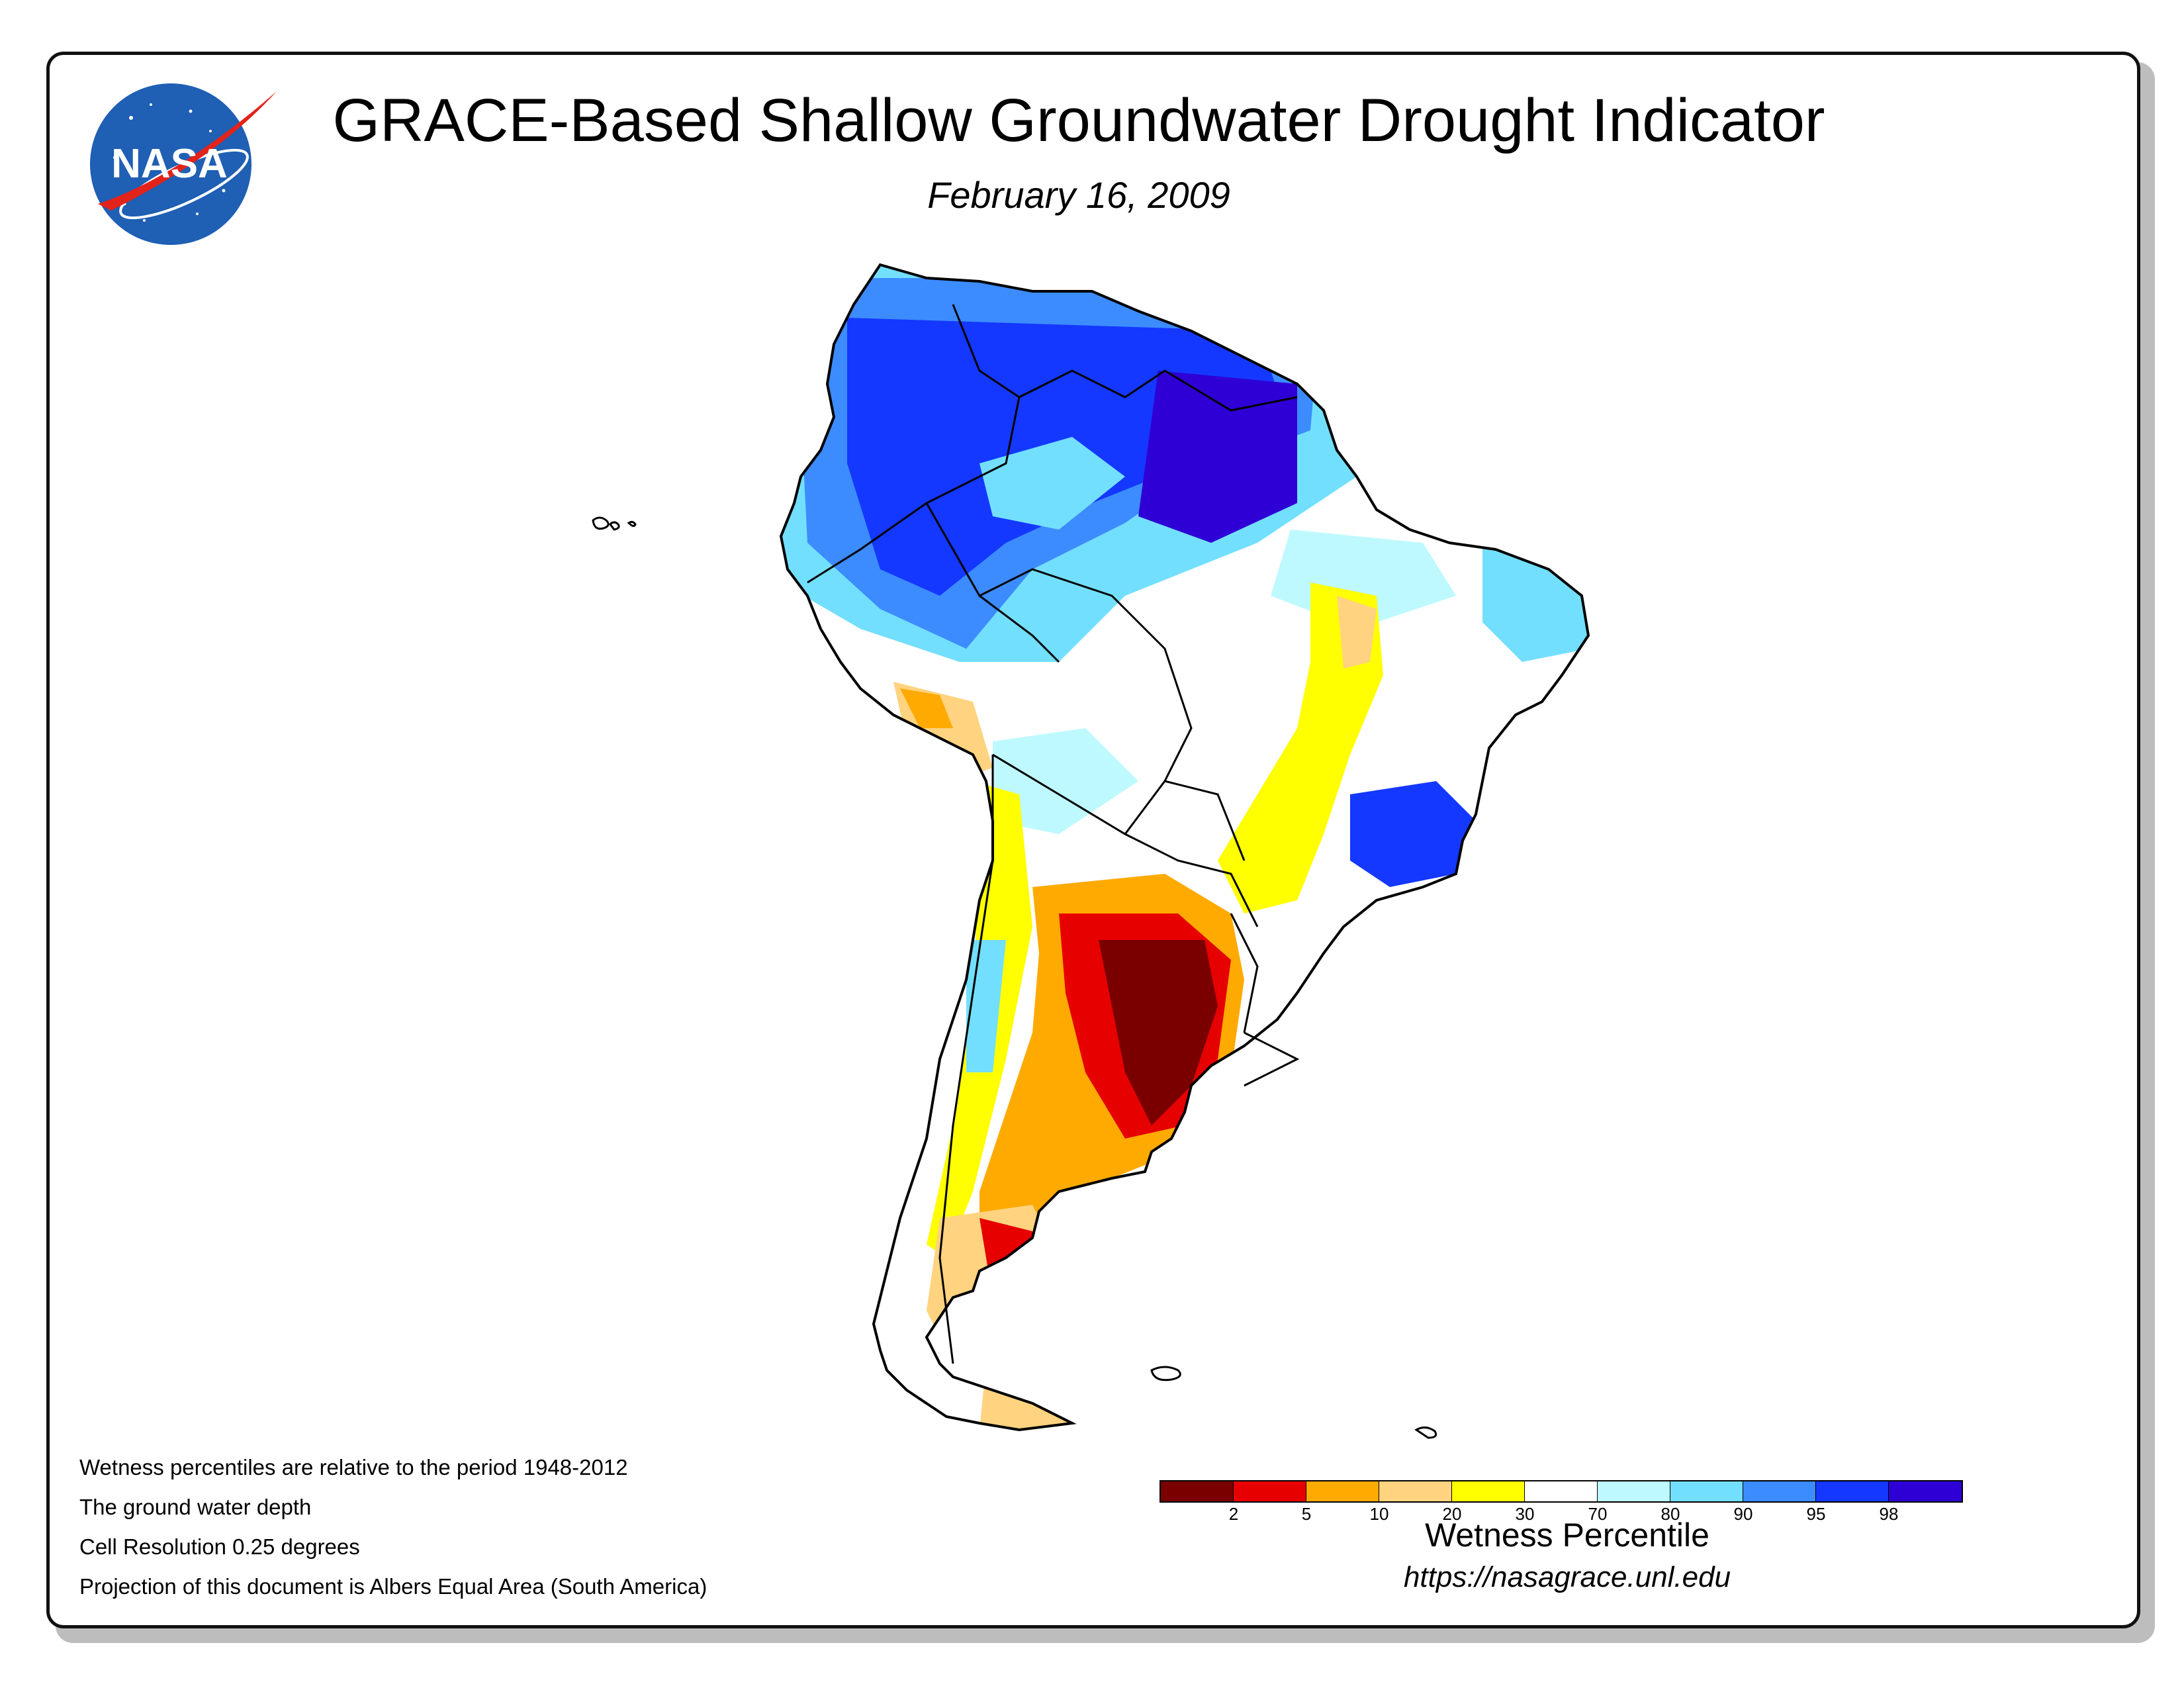  Describe the element at coordinates (1379, 1514) in the screenshot. I see `legend-tick-label: 10` at that location.